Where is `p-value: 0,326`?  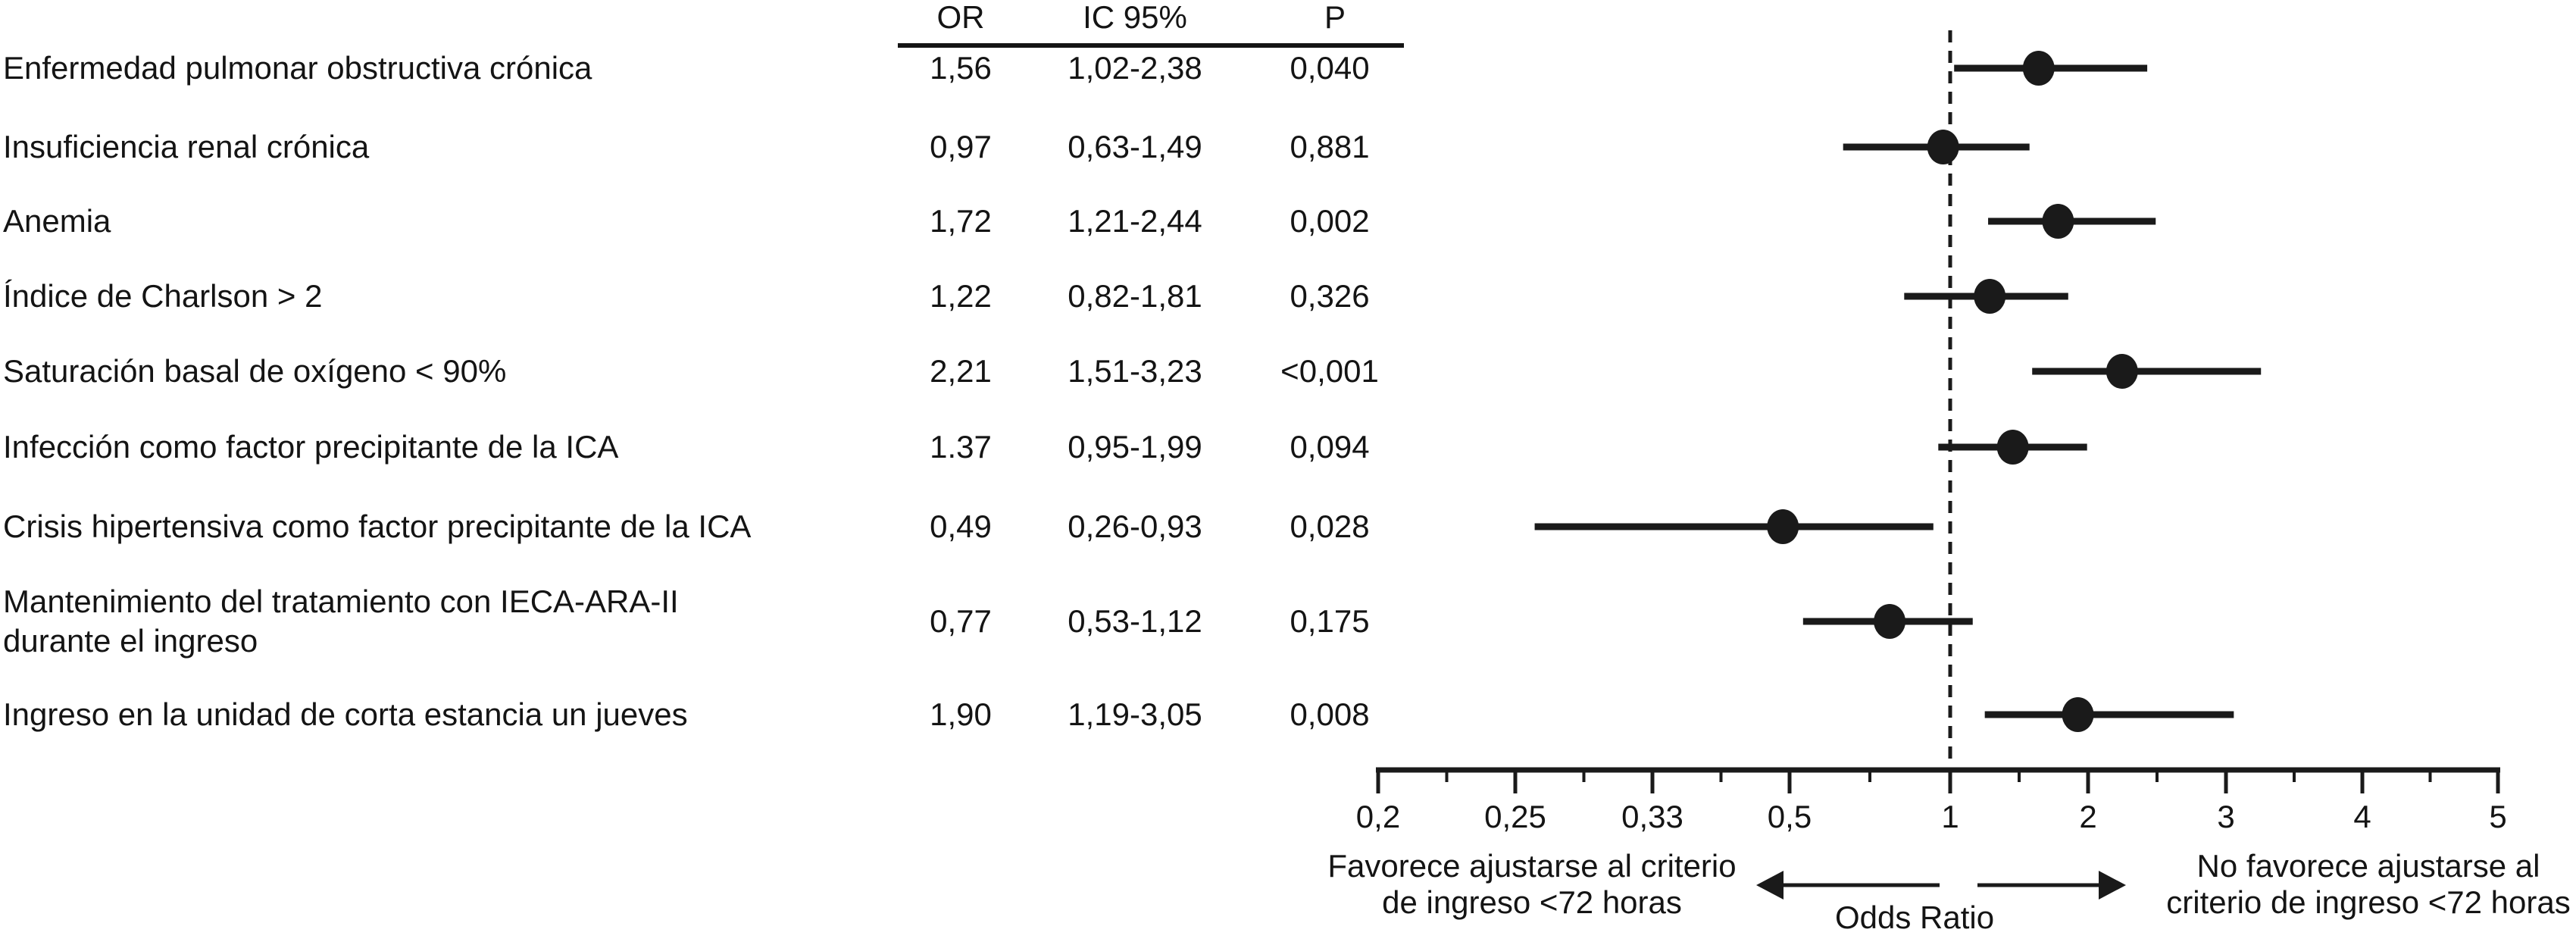 p-value: 0,326 is located at coordinates (1330, 296).